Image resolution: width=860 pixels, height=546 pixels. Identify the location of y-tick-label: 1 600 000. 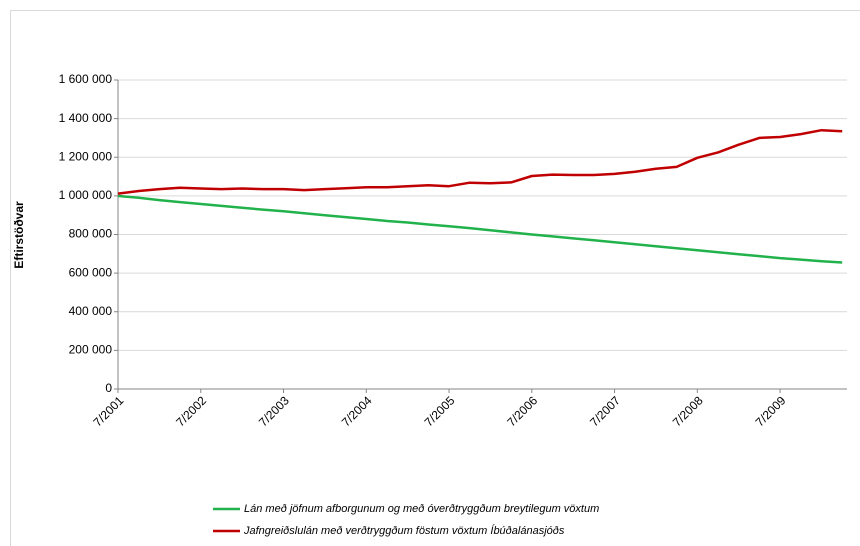
(86, 79).